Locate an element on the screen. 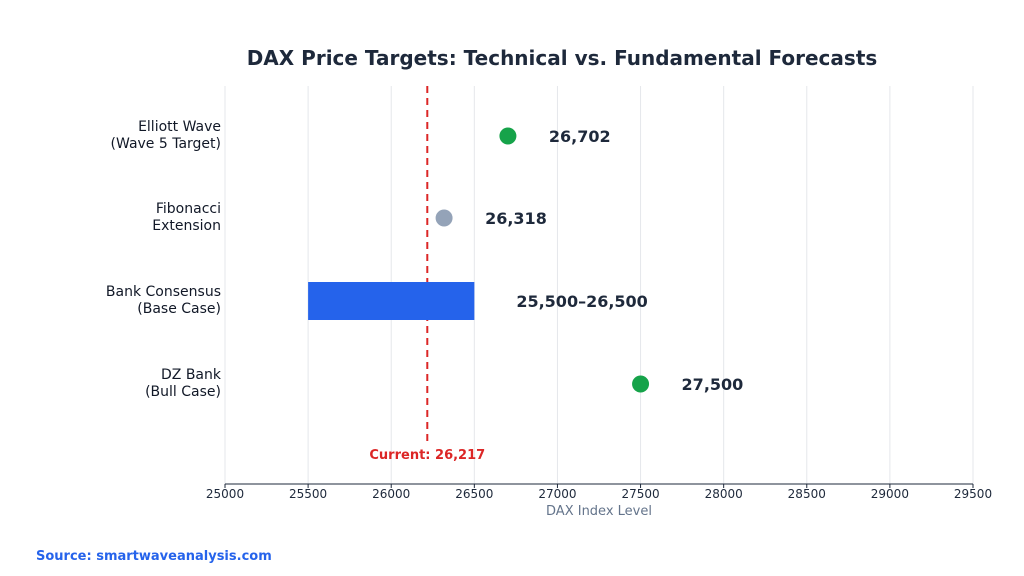  x-tick-label: 28000 is located at coordinates (724, 494).